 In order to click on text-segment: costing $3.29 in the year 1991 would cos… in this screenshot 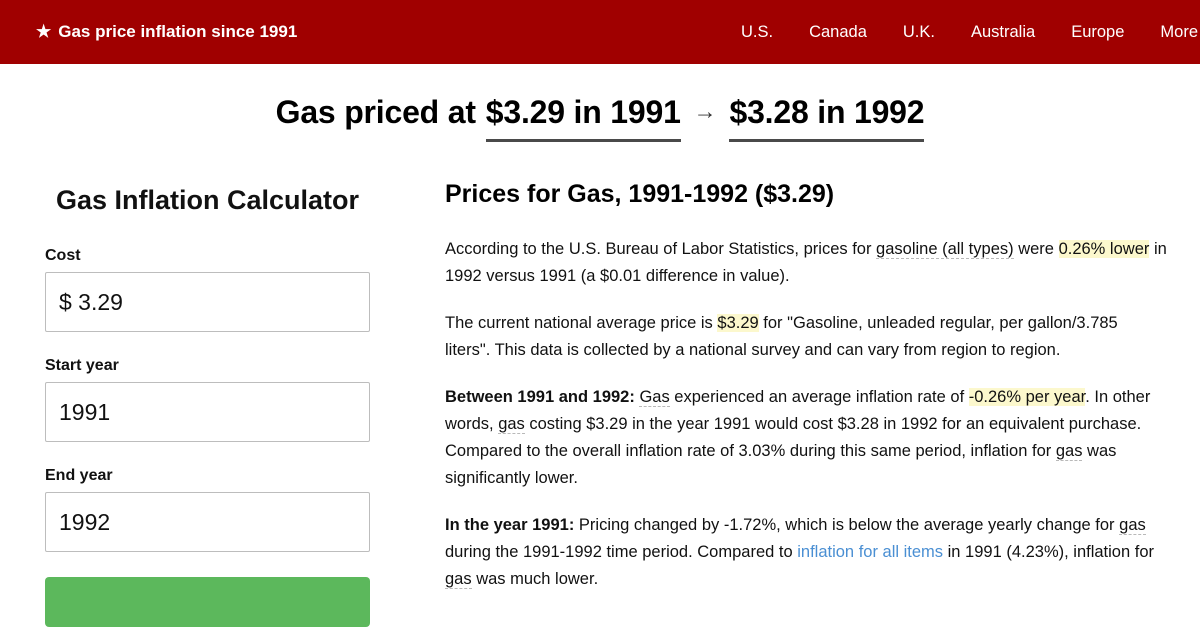, I will do `click(793, 437)`.